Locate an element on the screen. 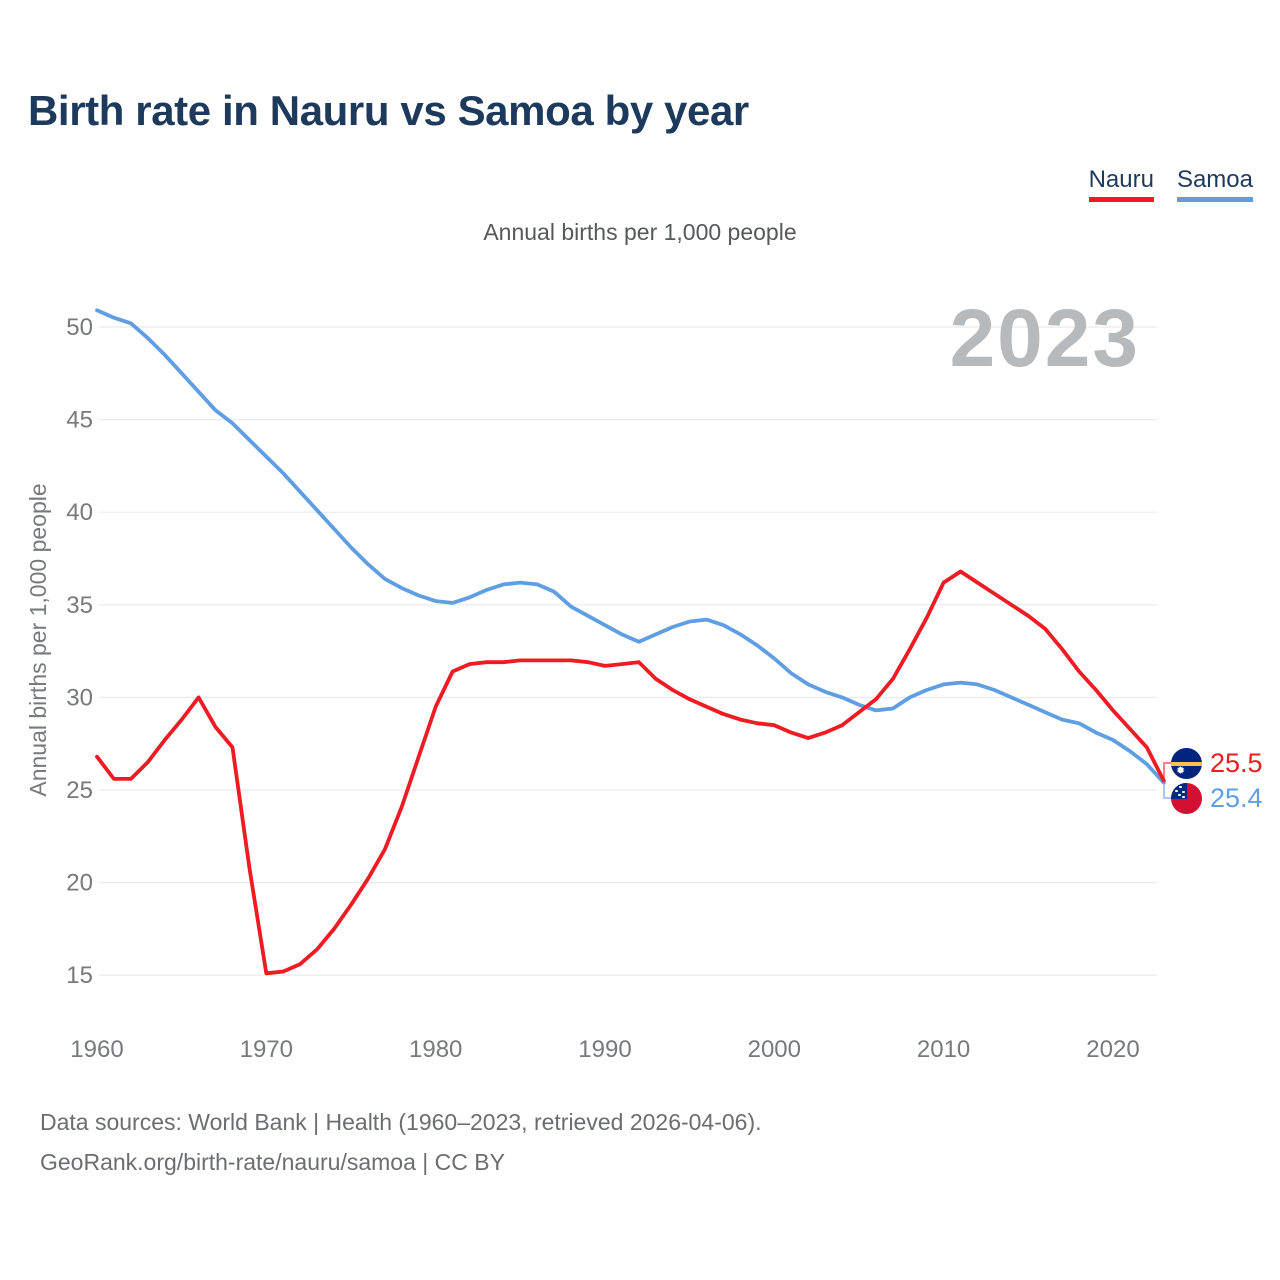 This screenshot has width=1280, height=1280. y-tick-45: 45 is located at coordinates (79, 420).